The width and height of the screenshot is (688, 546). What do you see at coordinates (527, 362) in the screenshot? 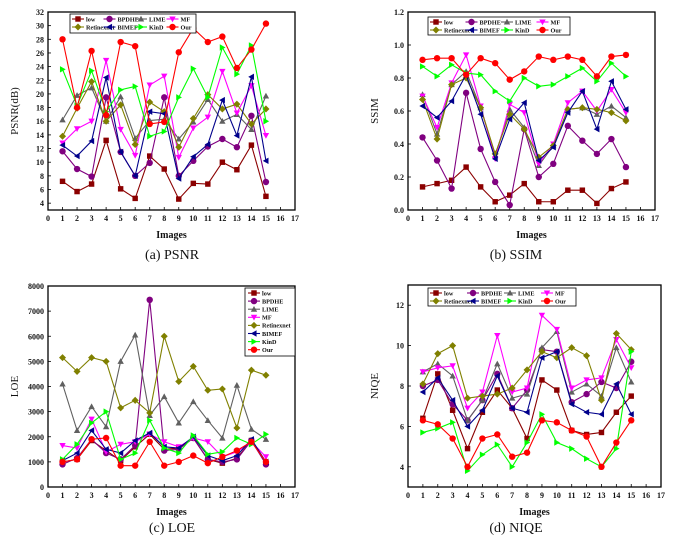
I see `niqe-series-mf` at bounding box center [527, 362].